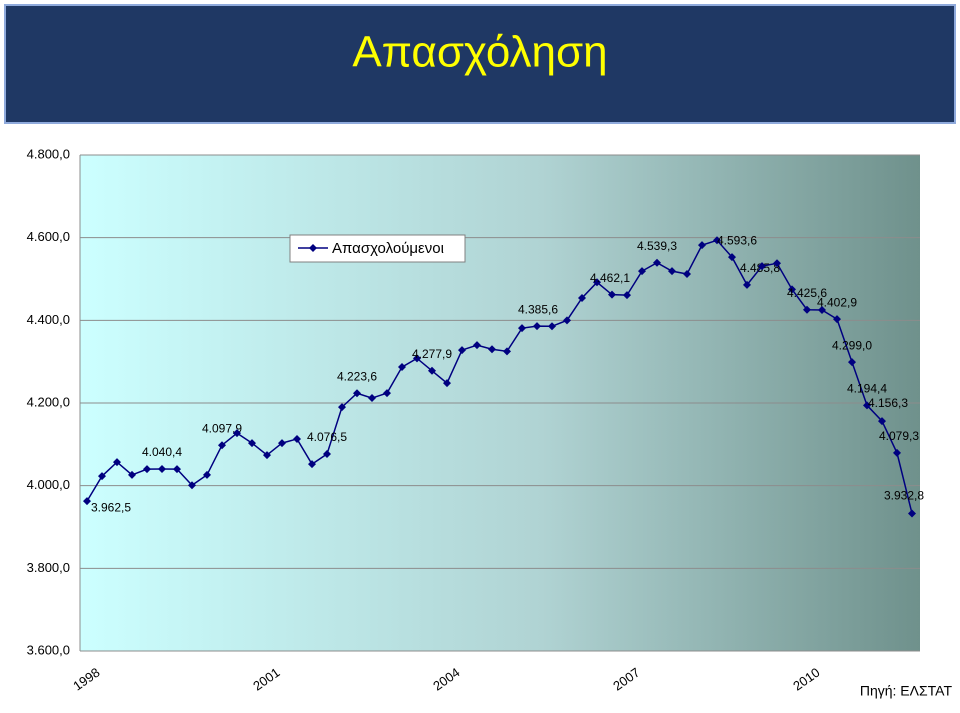 This screenshot has width=960, height=713. I want to click on y-tick-label: 3.800,0, so click(48, 567).